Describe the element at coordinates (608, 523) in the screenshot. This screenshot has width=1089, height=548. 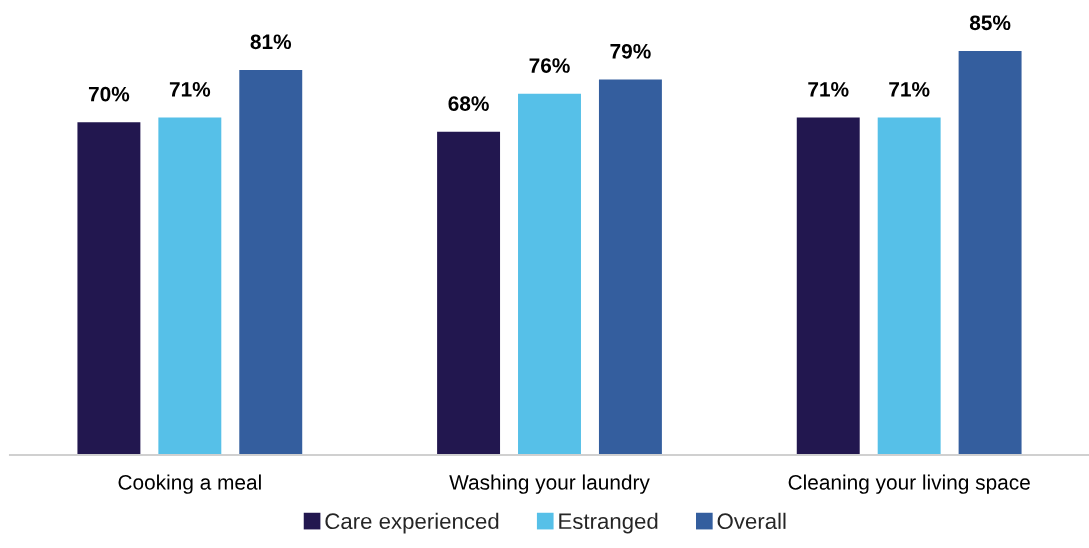
I see `legend-label: Estranged` at that location.